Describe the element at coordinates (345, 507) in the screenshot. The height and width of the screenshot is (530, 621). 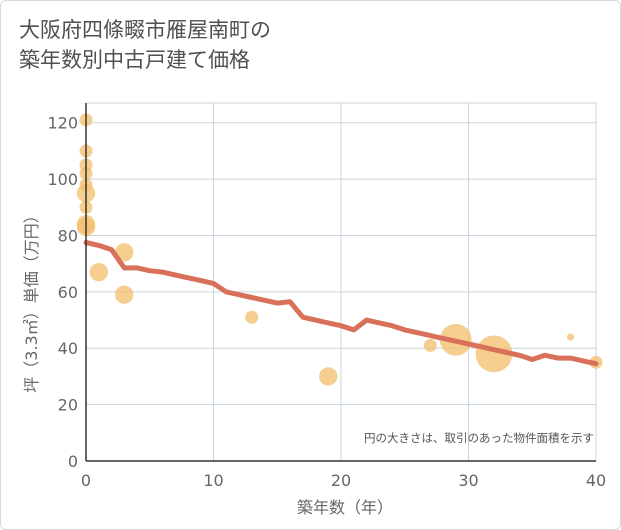
I see `x-axis-label: 築年数（年）` at that location.